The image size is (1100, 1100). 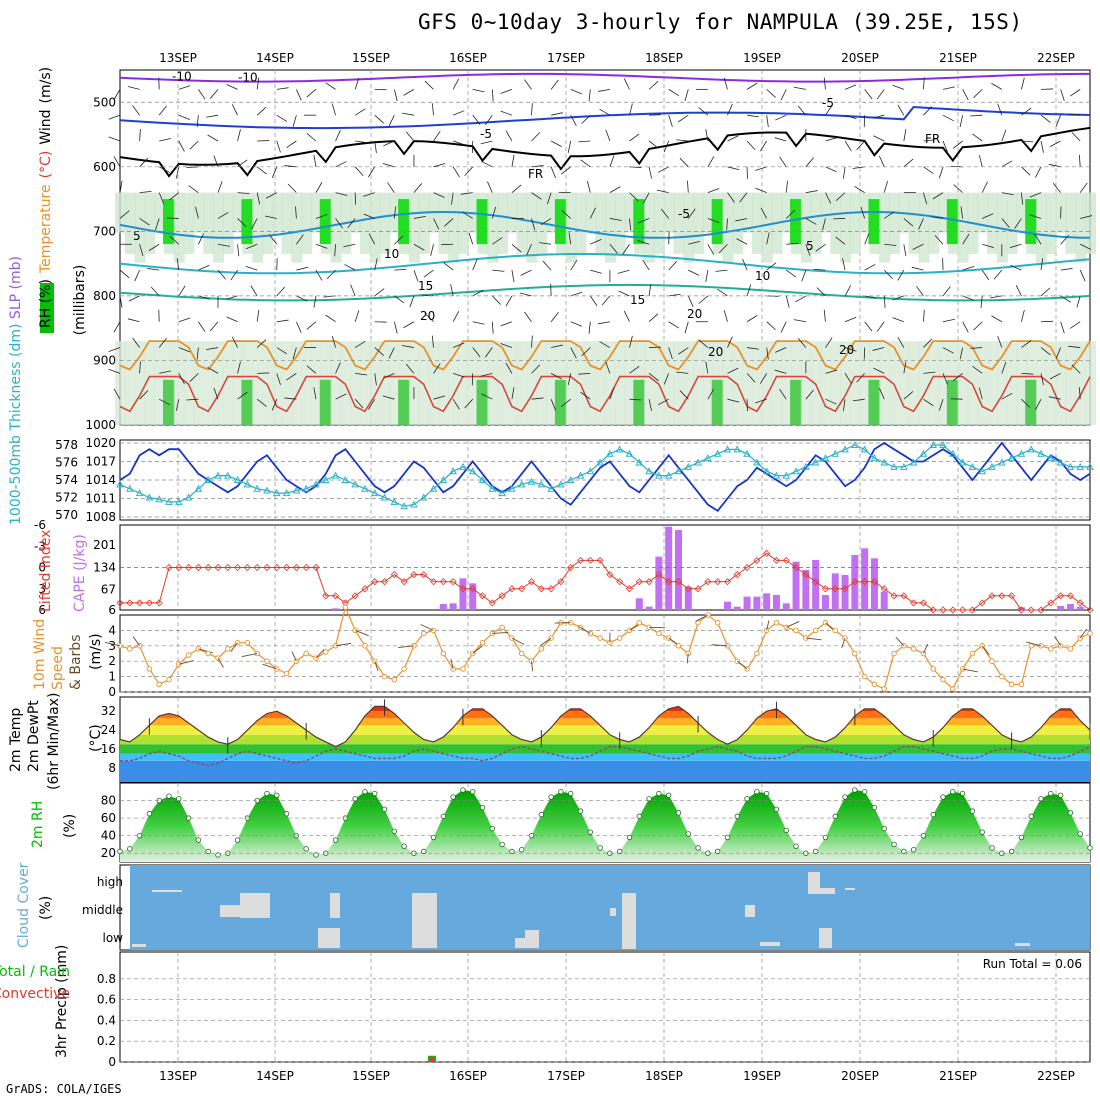 I want to click on precip-tick: 0.4, so click(x=106, y=1020).